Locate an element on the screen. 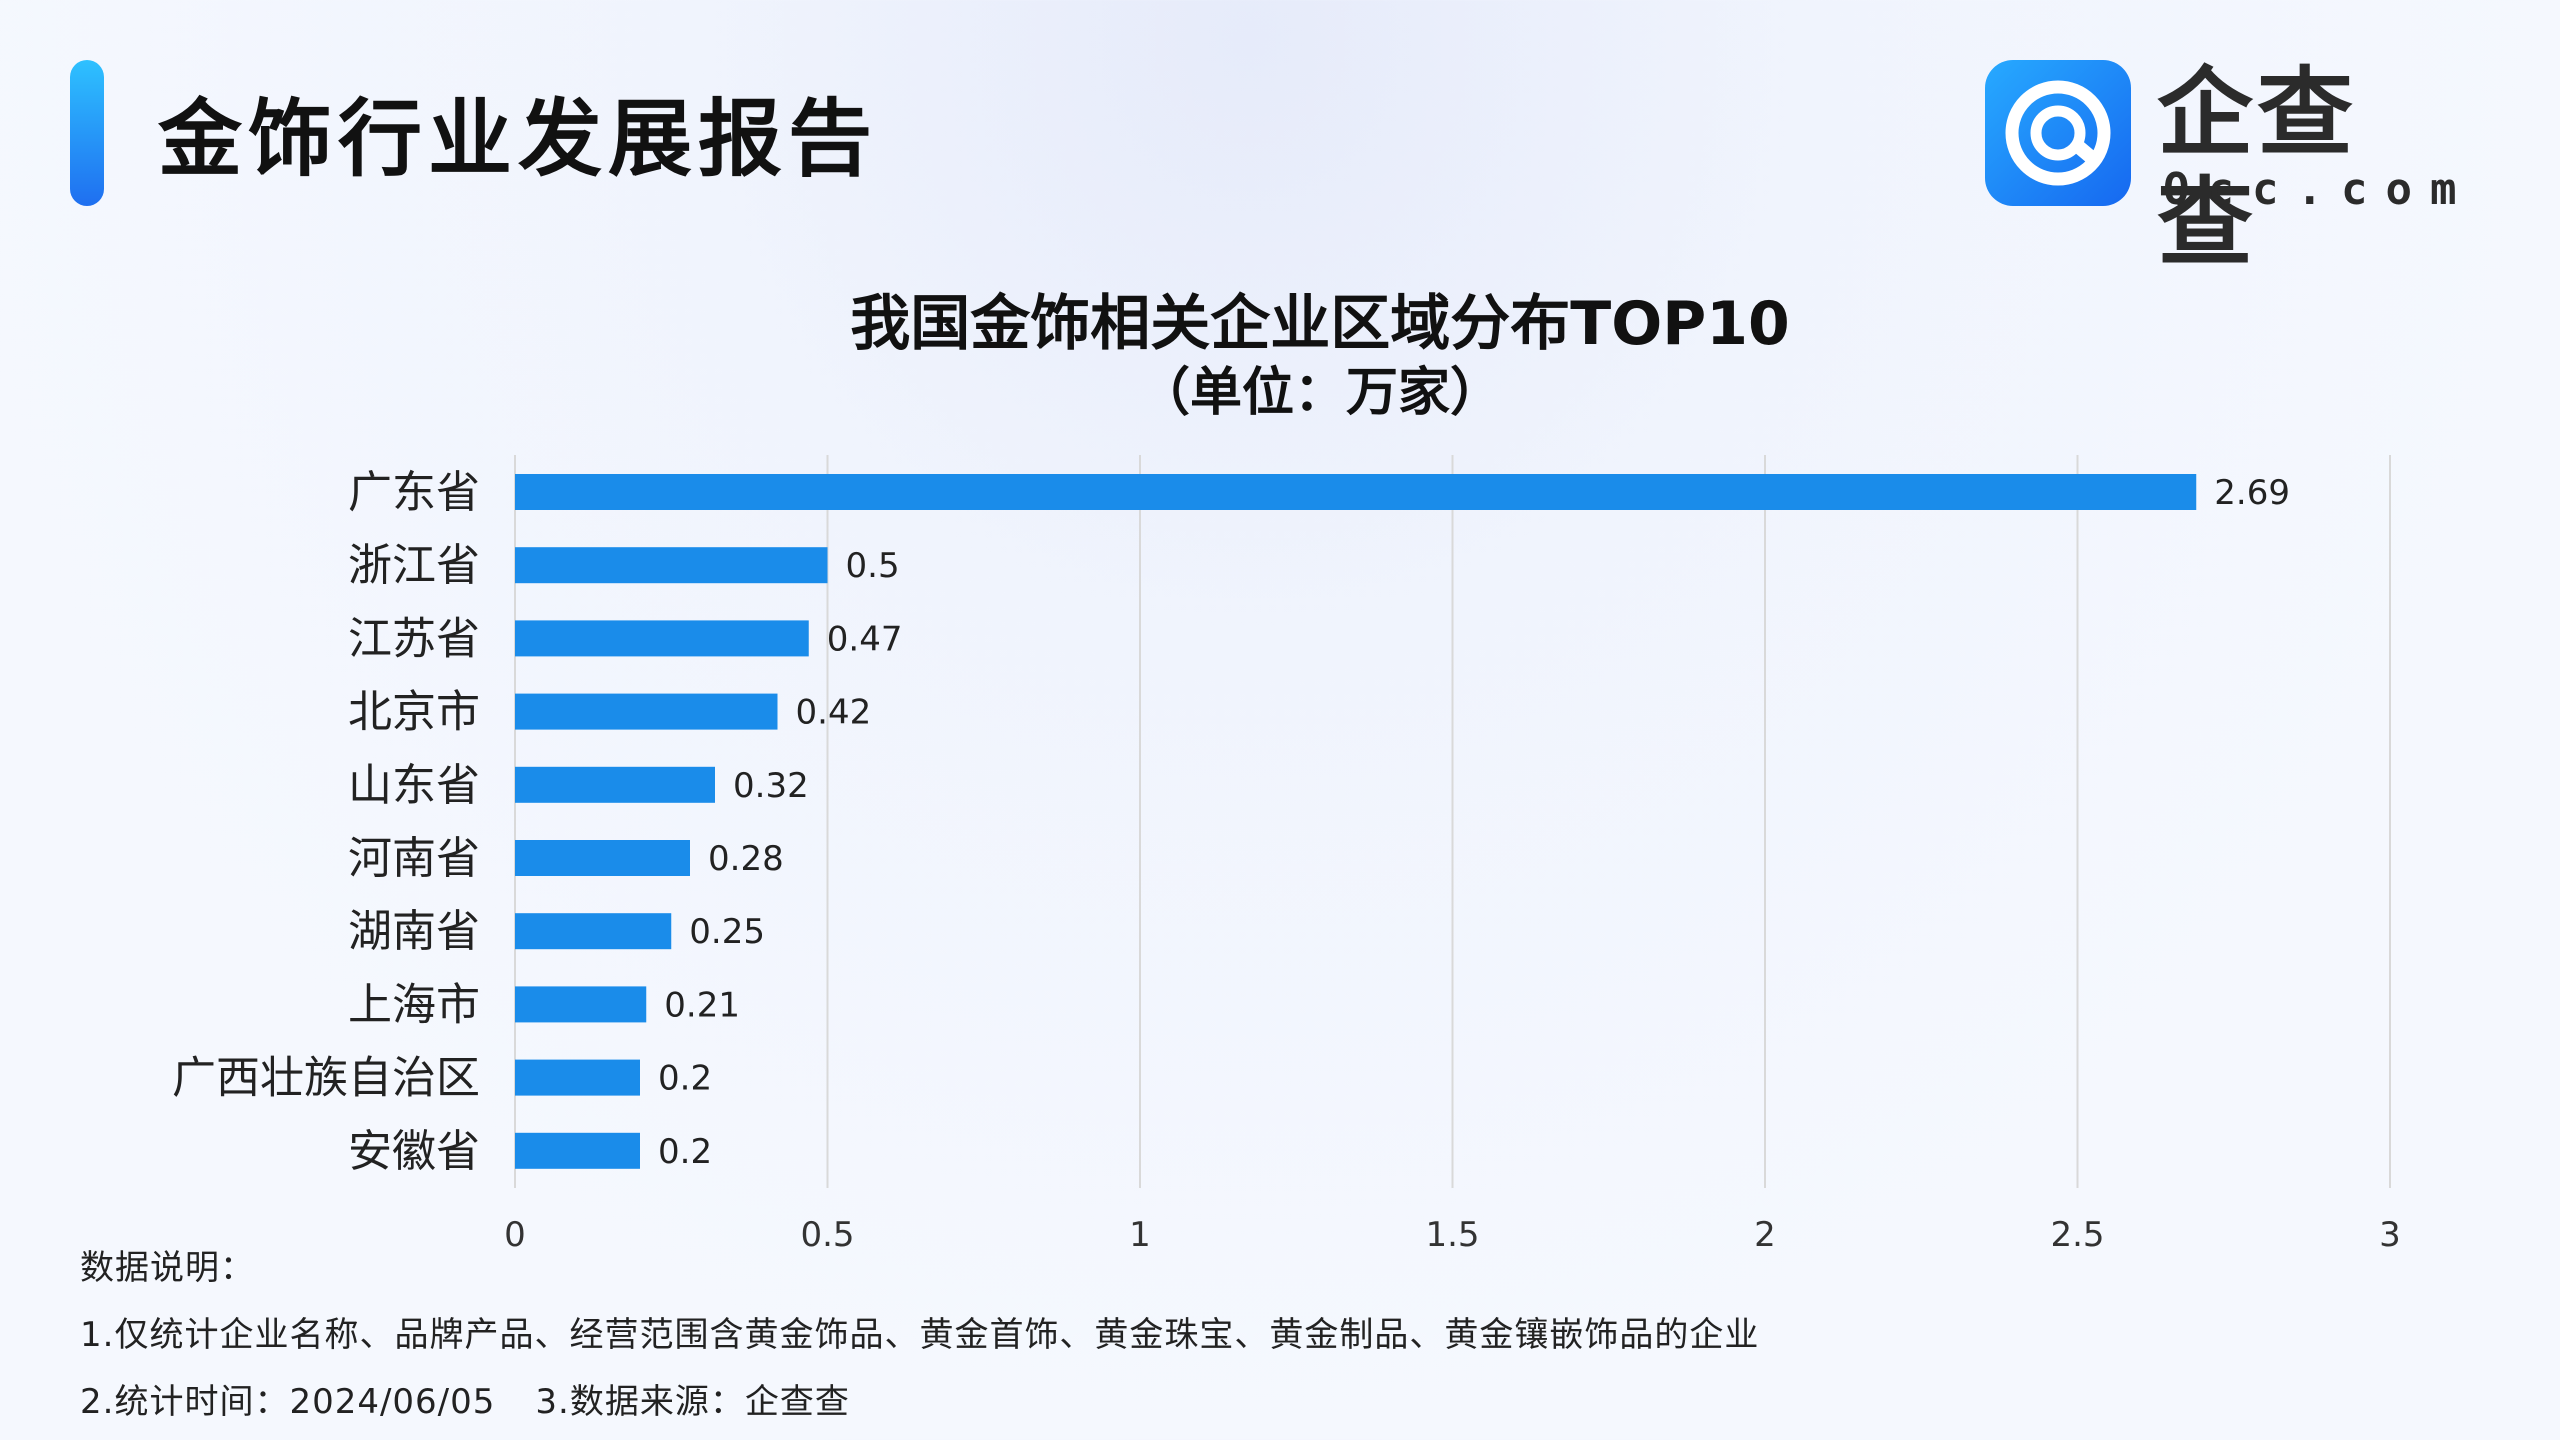  x-tick-label: 0 is located at coordinates (515, 1235).